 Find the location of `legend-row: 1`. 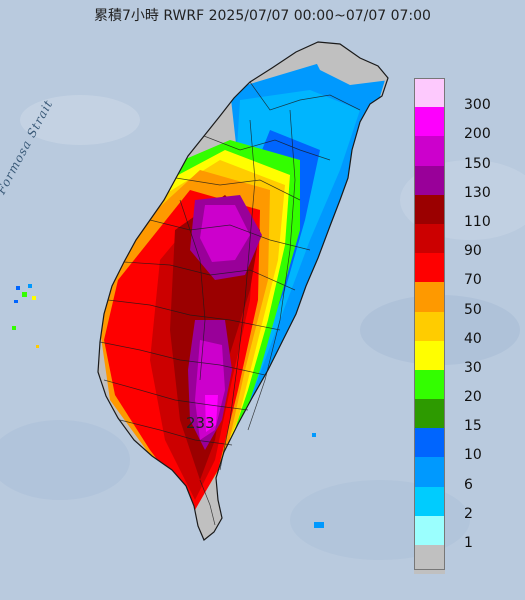

legend-row: 1 is located at coordinates (464, 533).